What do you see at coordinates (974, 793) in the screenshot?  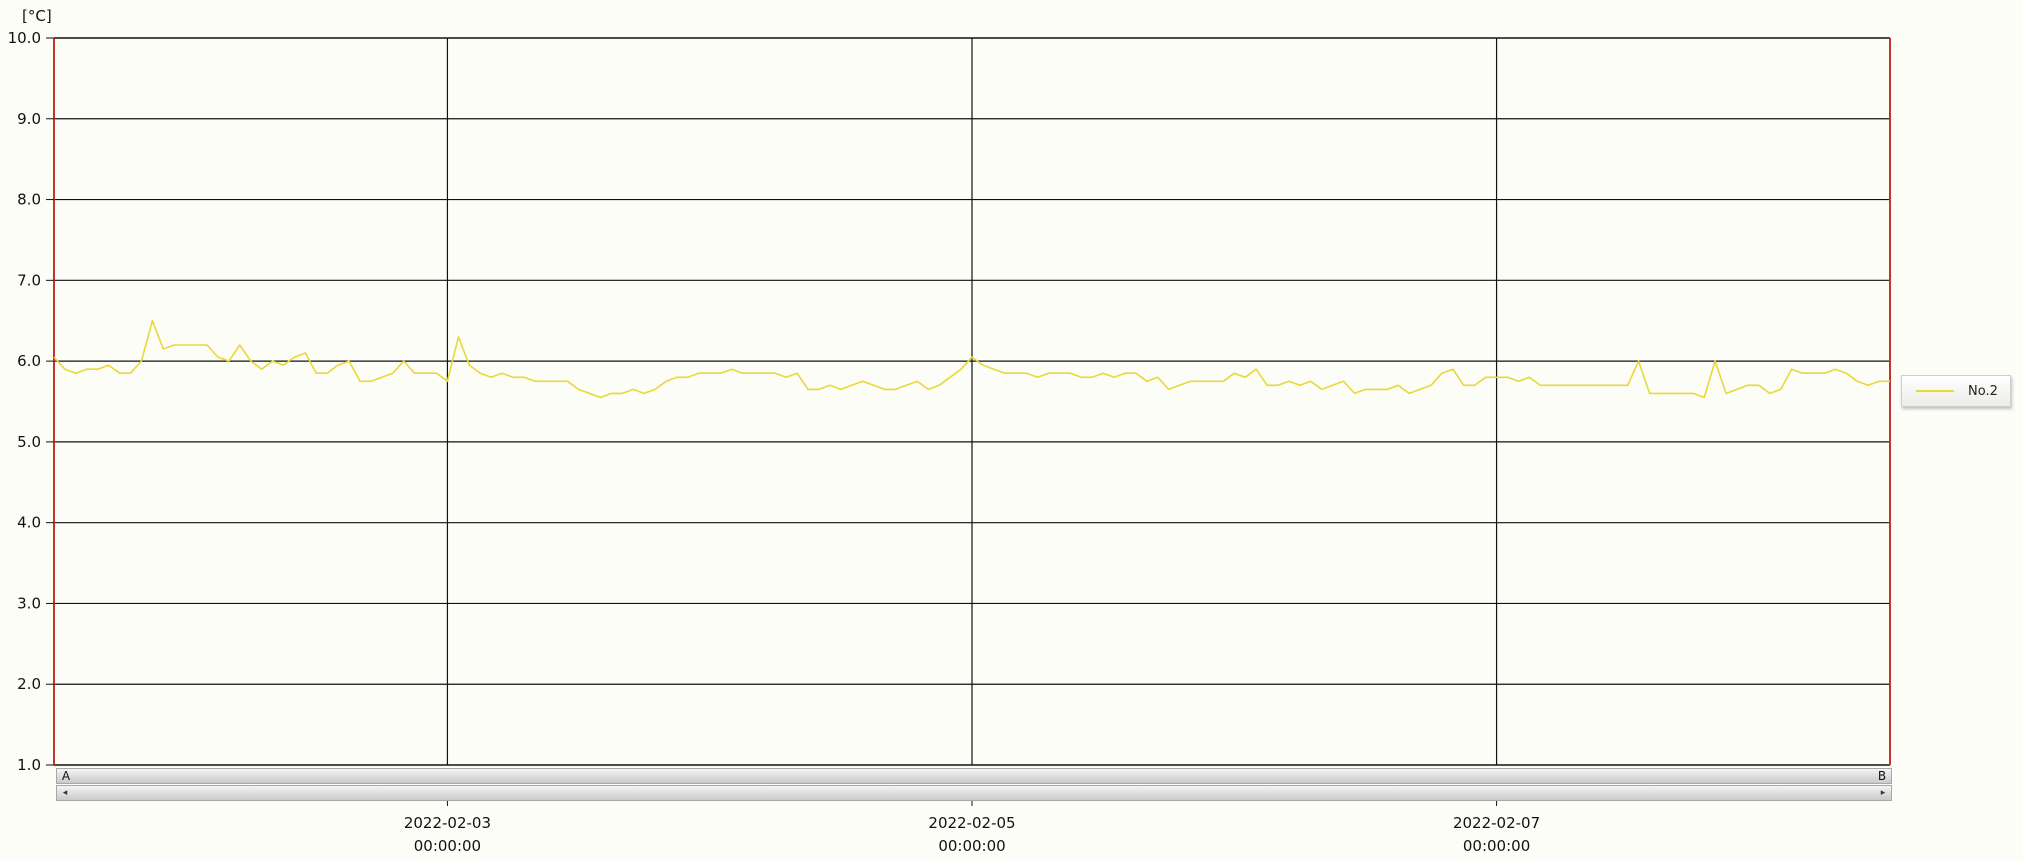 I see `scrollbar-time: ◂ ▸` at bounding box center [974, 793].